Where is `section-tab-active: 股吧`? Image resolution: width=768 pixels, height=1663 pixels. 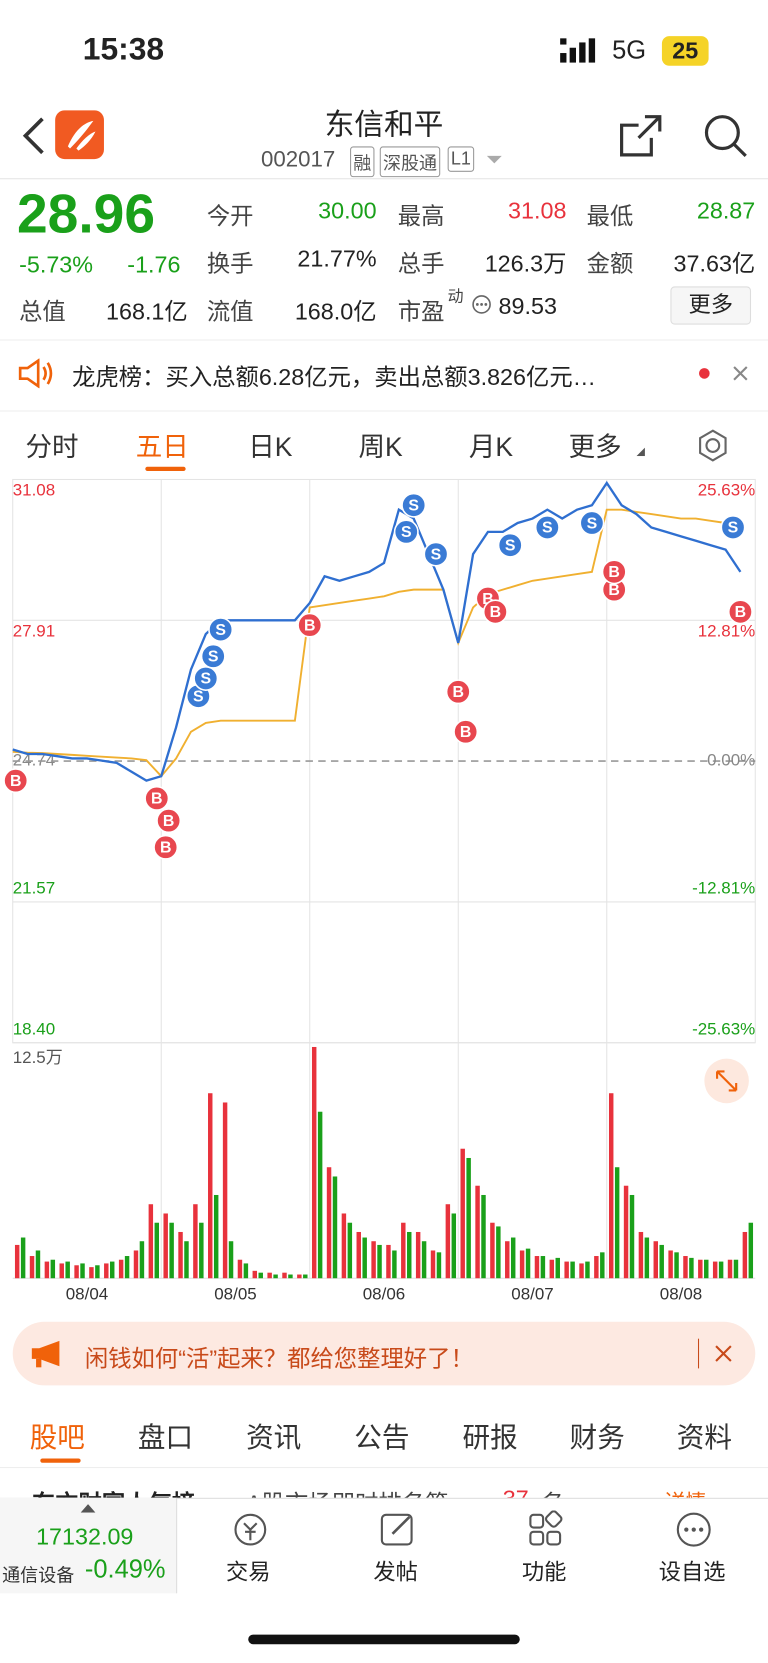 section-tab-active: 股吧 is located at coordinates (57, 1437).